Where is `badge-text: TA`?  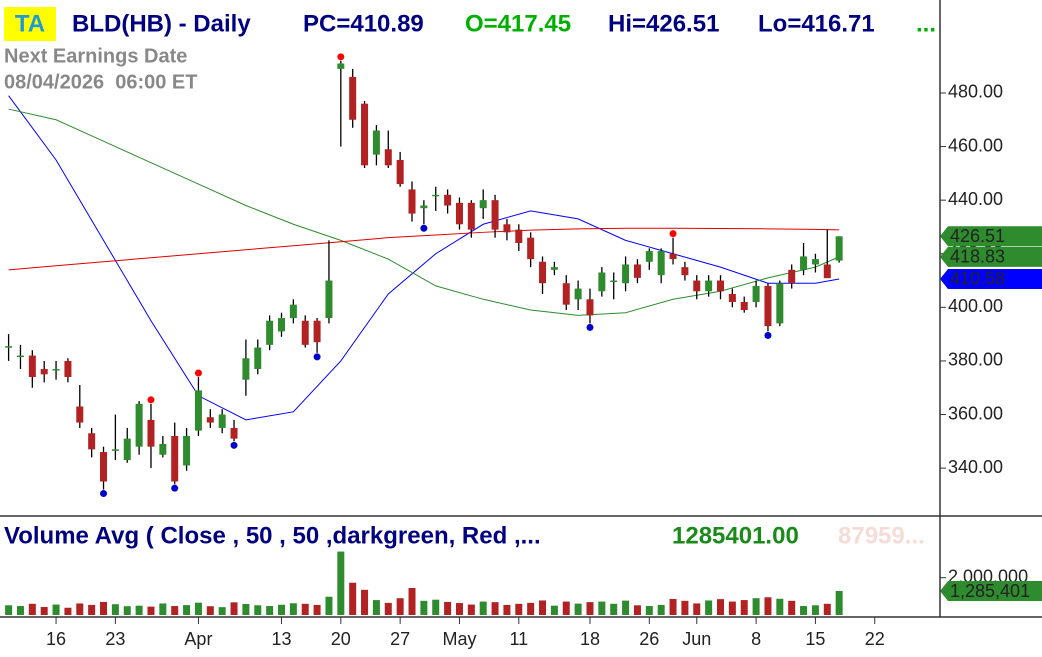 badge-text: TA is located at coordinates (30, 23).